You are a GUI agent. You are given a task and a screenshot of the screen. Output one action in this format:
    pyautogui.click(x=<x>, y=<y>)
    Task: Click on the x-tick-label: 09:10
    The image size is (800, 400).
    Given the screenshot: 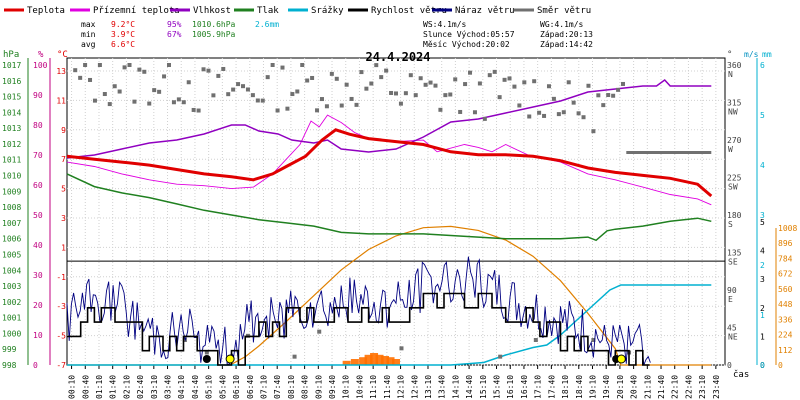 What is the action you would take?
    pyautogui.click(x=318, y=387)
    